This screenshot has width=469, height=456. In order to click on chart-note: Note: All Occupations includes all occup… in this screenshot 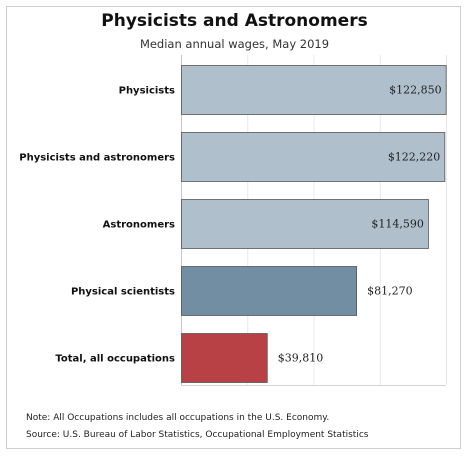, I will do `click(178, 418)`.